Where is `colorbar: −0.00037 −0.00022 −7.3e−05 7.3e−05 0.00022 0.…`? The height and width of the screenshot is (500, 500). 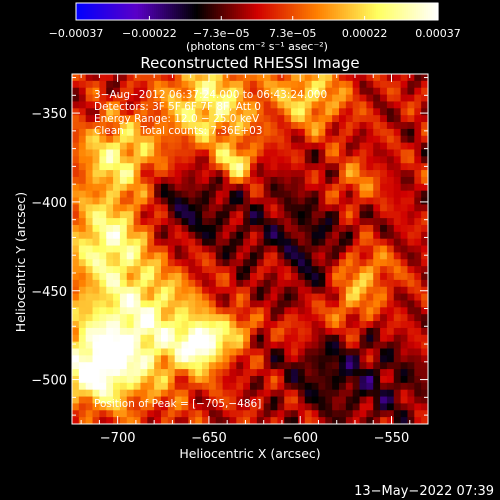 colorbar: −0.00037 −0.00022 −7.3e−05 7.3e−05 0.00022 0.… is located at coordinates (255, 27).